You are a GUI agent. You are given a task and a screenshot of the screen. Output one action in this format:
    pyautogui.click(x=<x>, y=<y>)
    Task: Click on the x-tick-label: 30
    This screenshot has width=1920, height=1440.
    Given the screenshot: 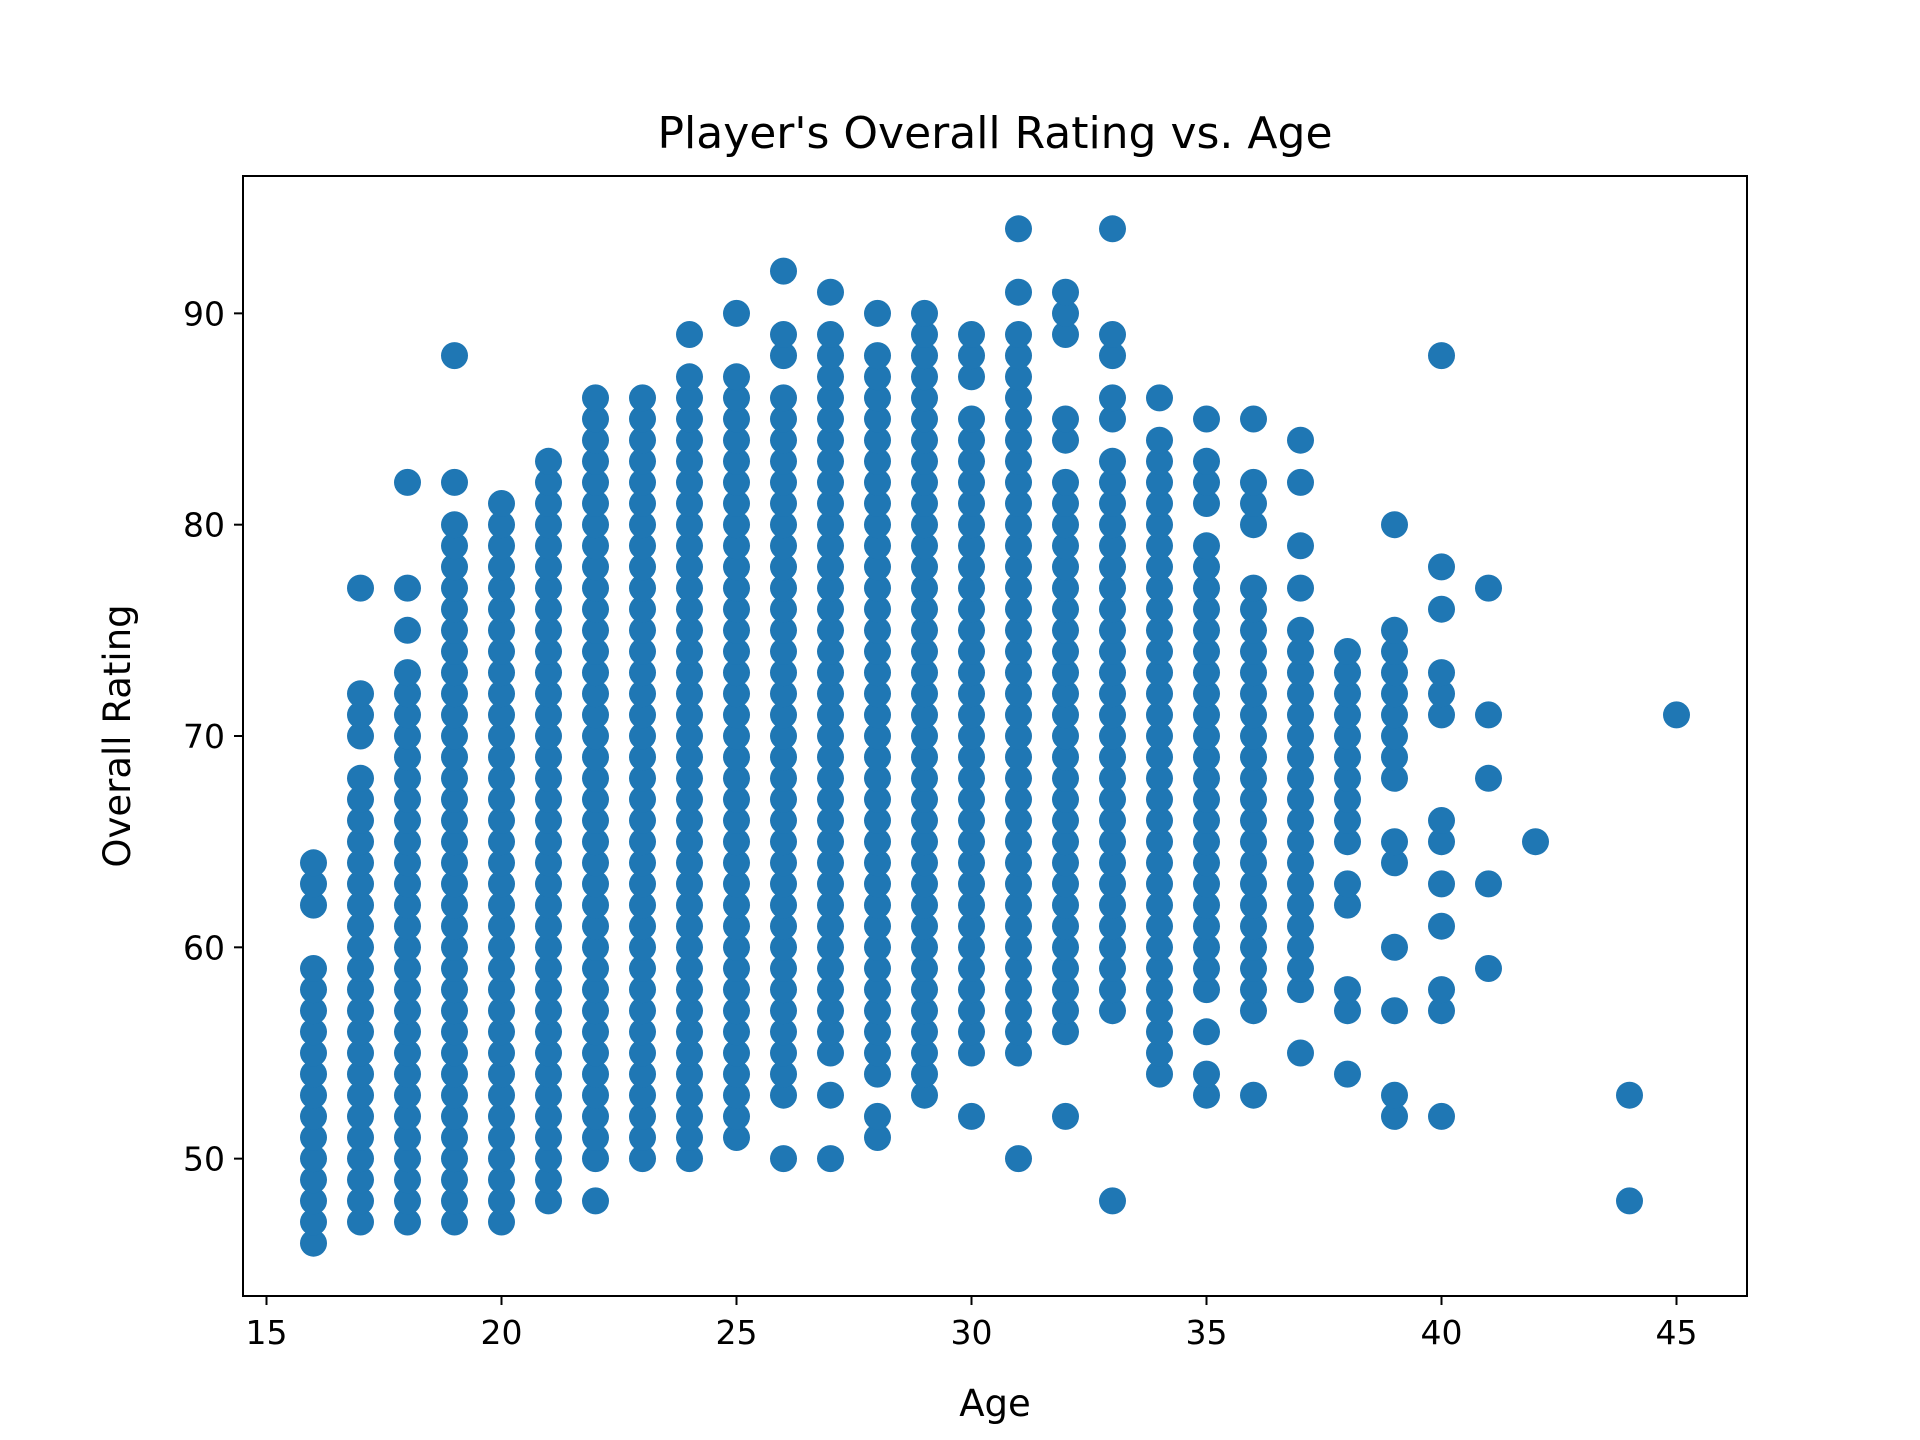 What is the action you would take?
    pyautogui.click(x=972, y=1332)
    